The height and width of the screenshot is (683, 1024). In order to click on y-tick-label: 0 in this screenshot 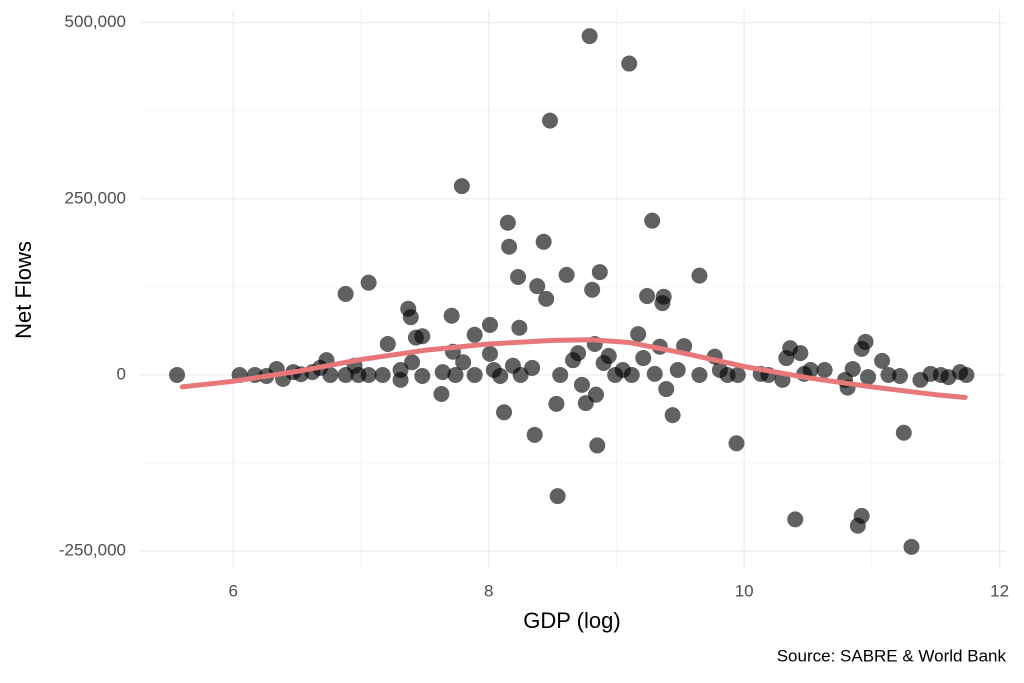, I will do `click(121, 373)`.